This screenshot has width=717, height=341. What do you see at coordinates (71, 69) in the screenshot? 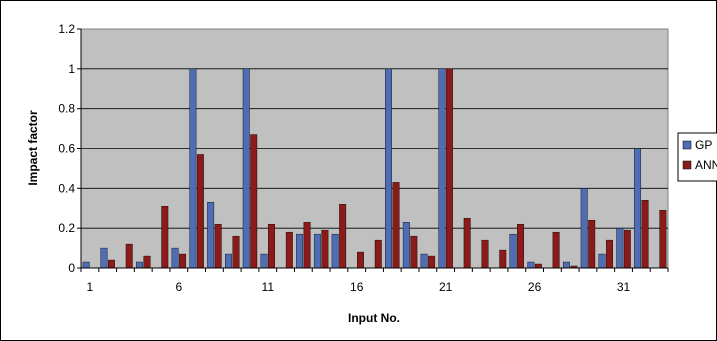
I see `y-tick-label: 1` at bounding box center [71, 69].